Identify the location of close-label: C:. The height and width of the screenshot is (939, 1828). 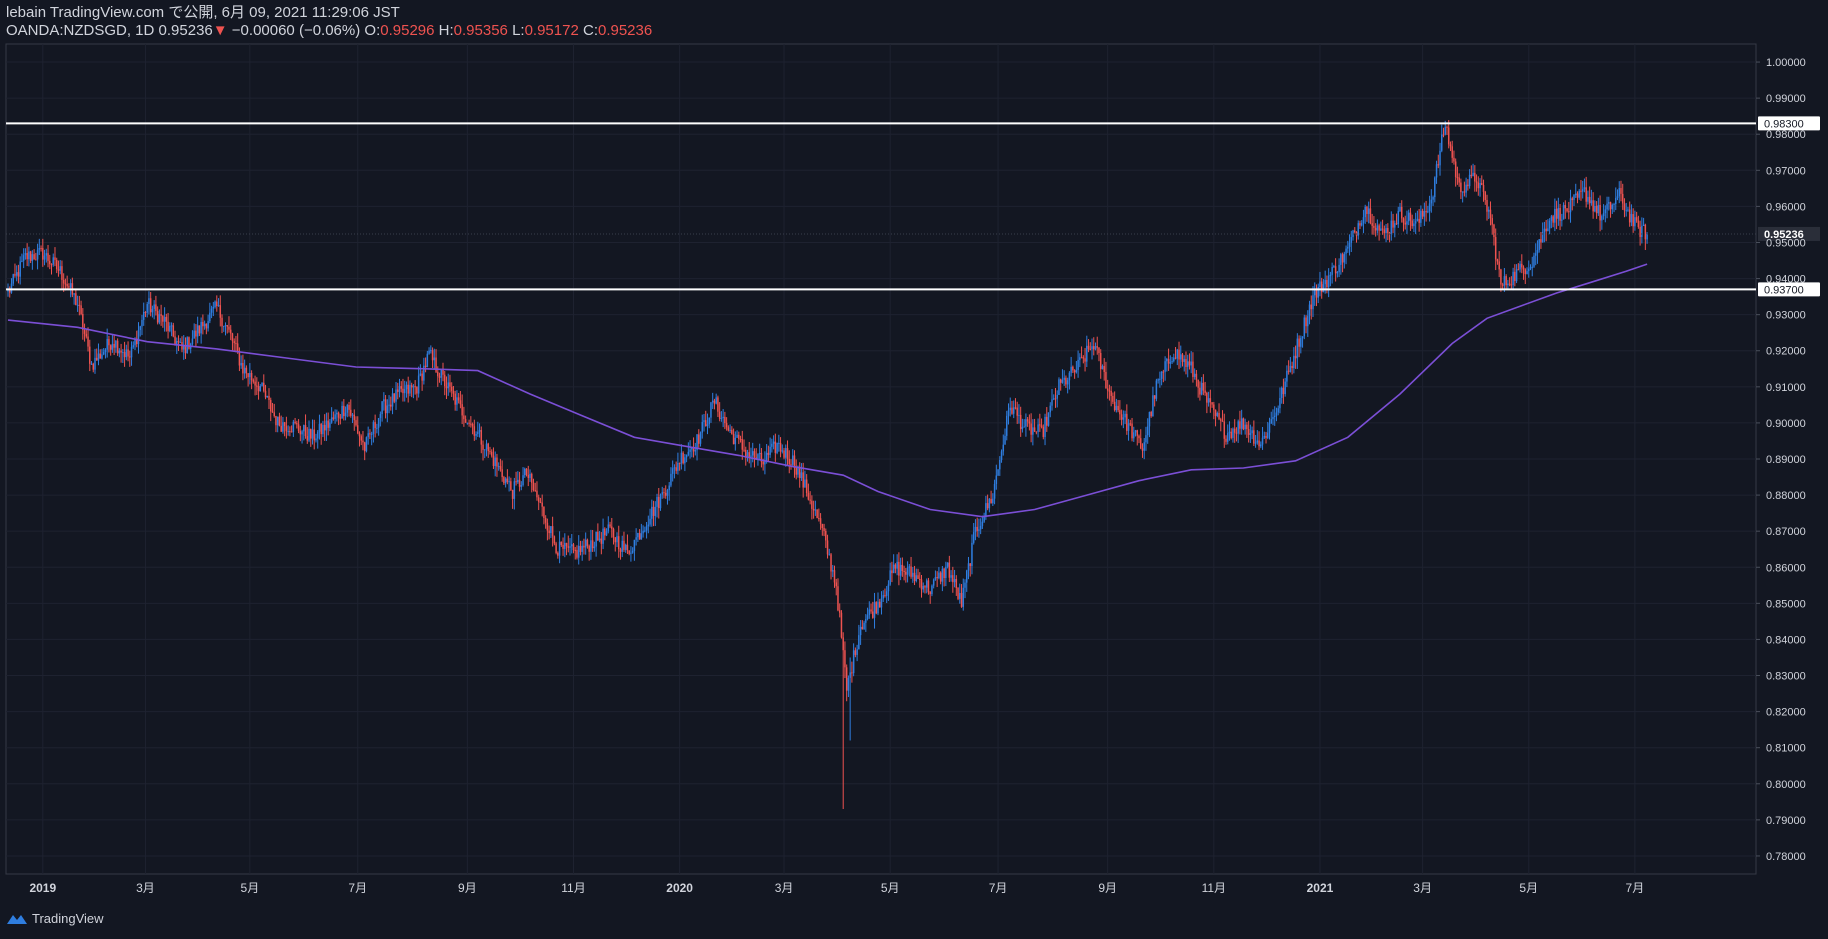
(590, 30).